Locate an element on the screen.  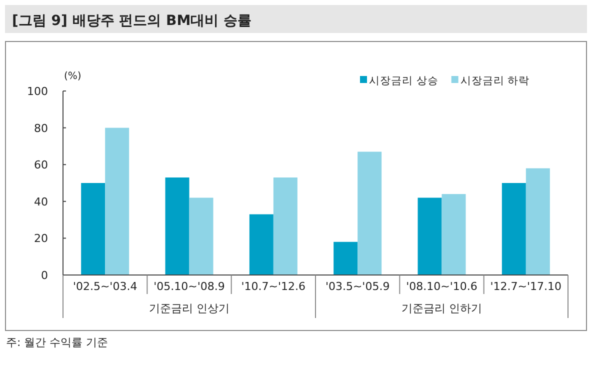
x-tick-label: '05.10~'08.9 is located at coordinates (189, 286).